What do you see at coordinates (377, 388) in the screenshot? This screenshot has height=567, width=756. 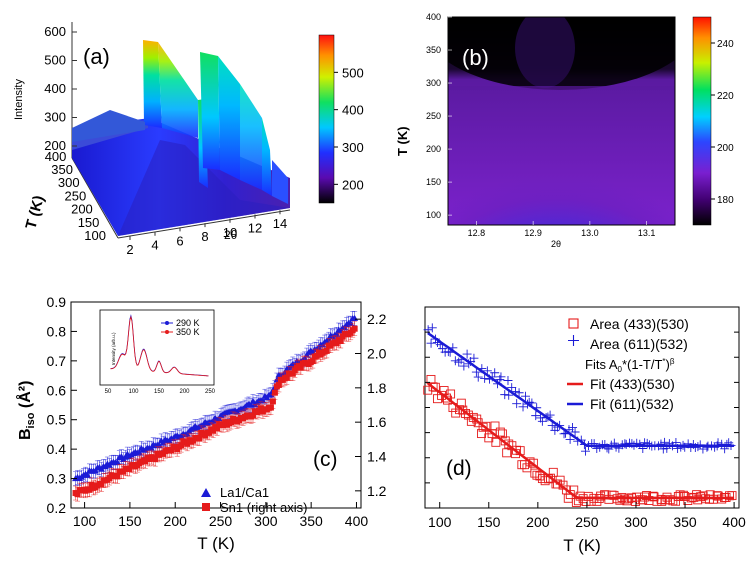 I see `c-y-right-tick-label: 1.8` at bounding box center [377, 388].